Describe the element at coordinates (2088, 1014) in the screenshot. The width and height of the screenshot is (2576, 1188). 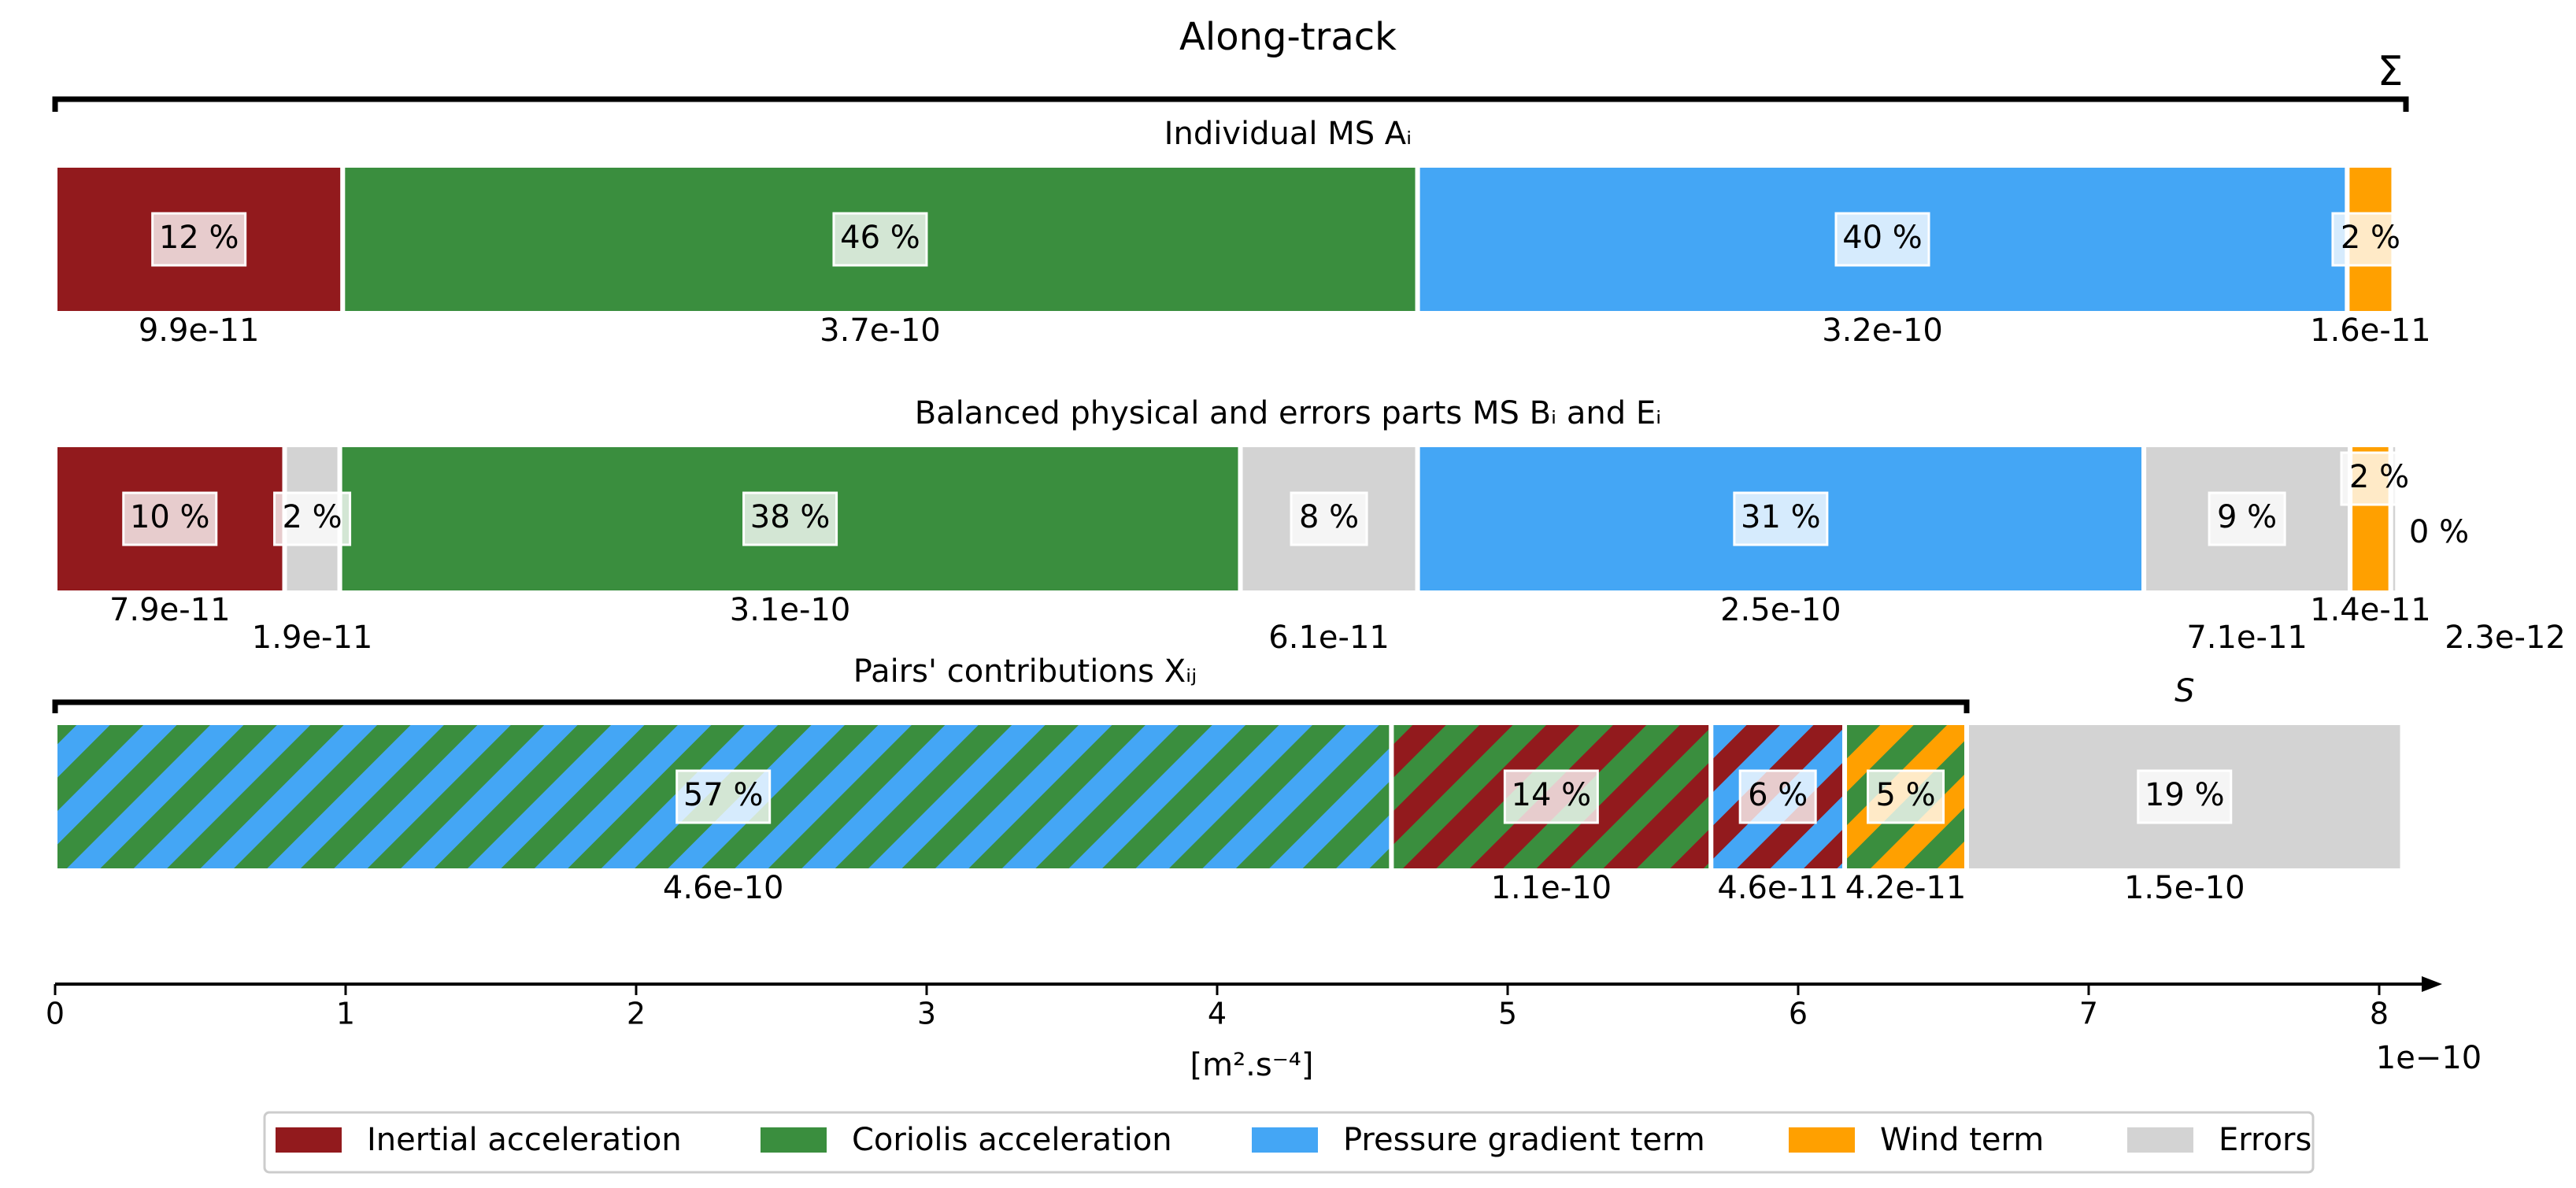
I see `x-tick-label: 7` at that location.